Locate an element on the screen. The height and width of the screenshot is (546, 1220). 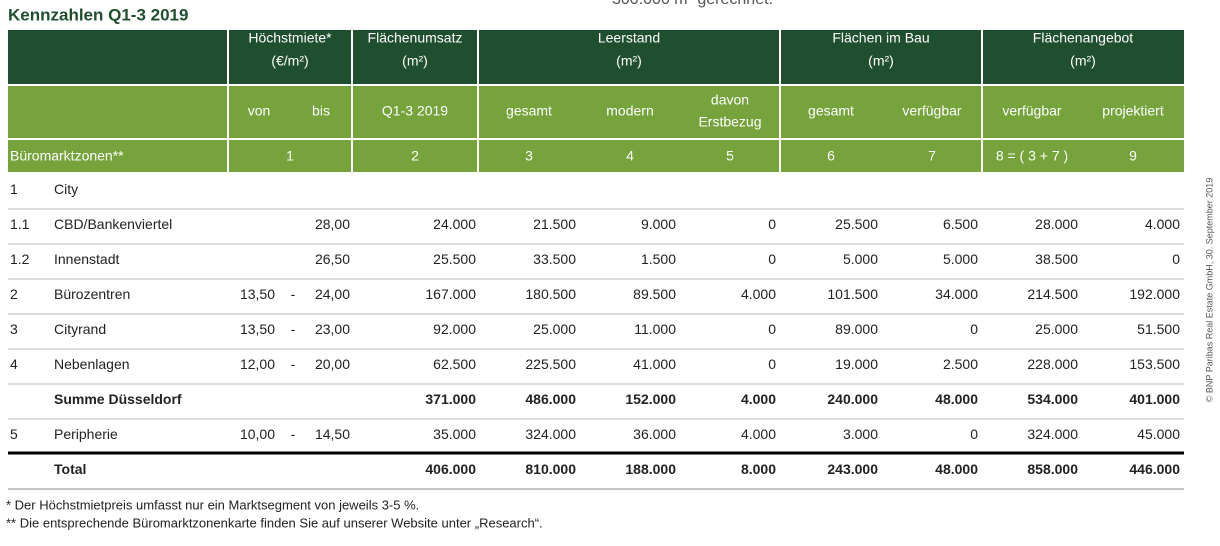
cell: 38.500 is located at coordinates (1056, 259).